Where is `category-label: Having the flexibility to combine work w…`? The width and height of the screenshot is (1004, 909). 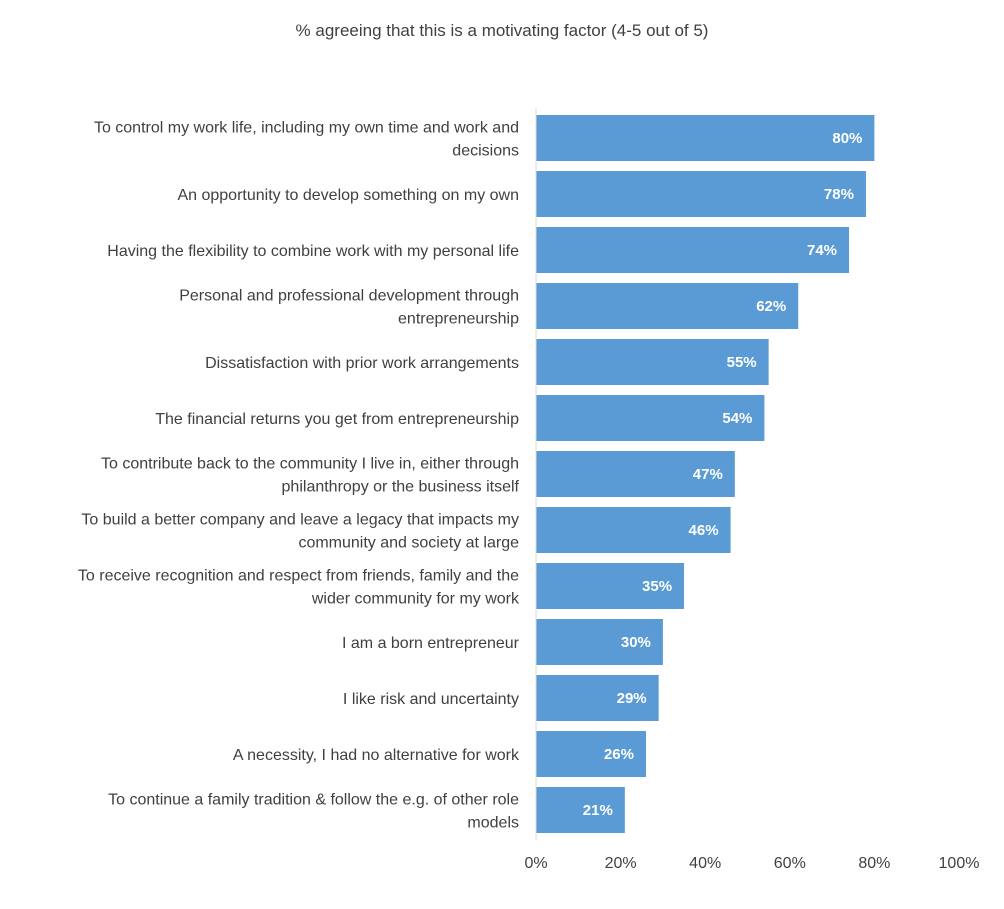
category-label: Having the flexibility to combine work w… is located at coordinates (313, 251).